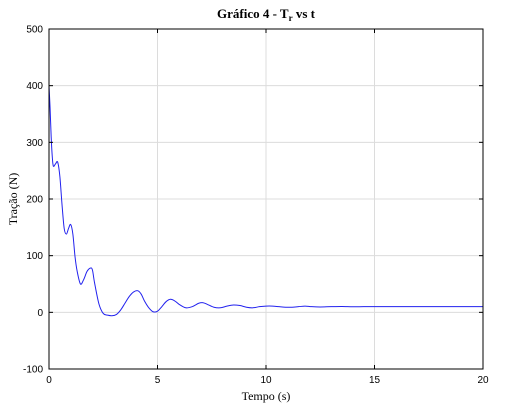 This screenshot has width=522, height=410. What do you see at coordinates (266, 396) in the screenshot?
I see `x-axis-label: Tempo (s)` at bounding box center [266, 396].